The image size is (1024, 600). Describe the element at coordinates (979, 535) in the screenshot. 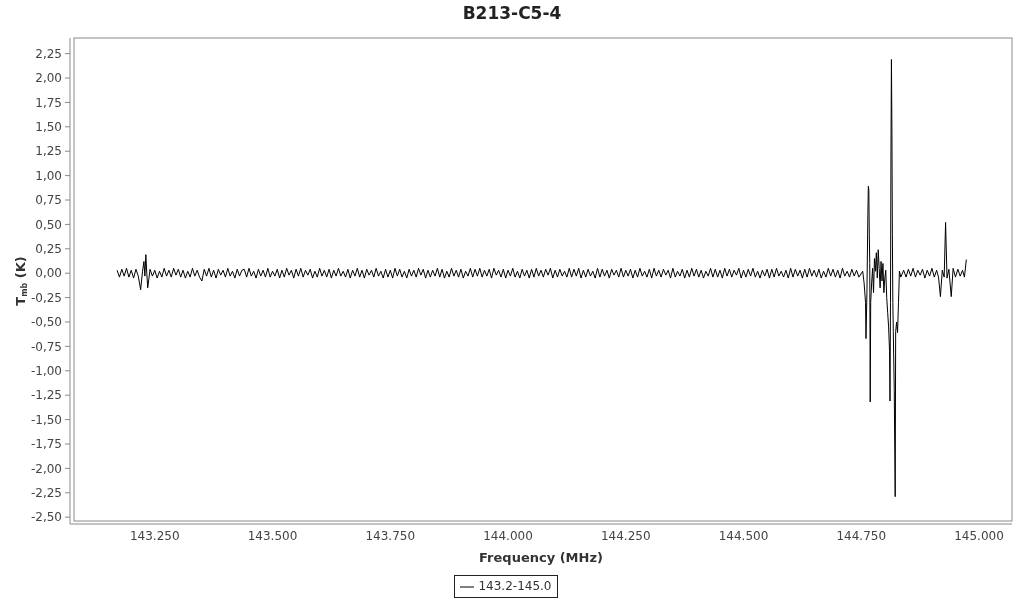

I see `x-tick-label: 145.000` at that location.